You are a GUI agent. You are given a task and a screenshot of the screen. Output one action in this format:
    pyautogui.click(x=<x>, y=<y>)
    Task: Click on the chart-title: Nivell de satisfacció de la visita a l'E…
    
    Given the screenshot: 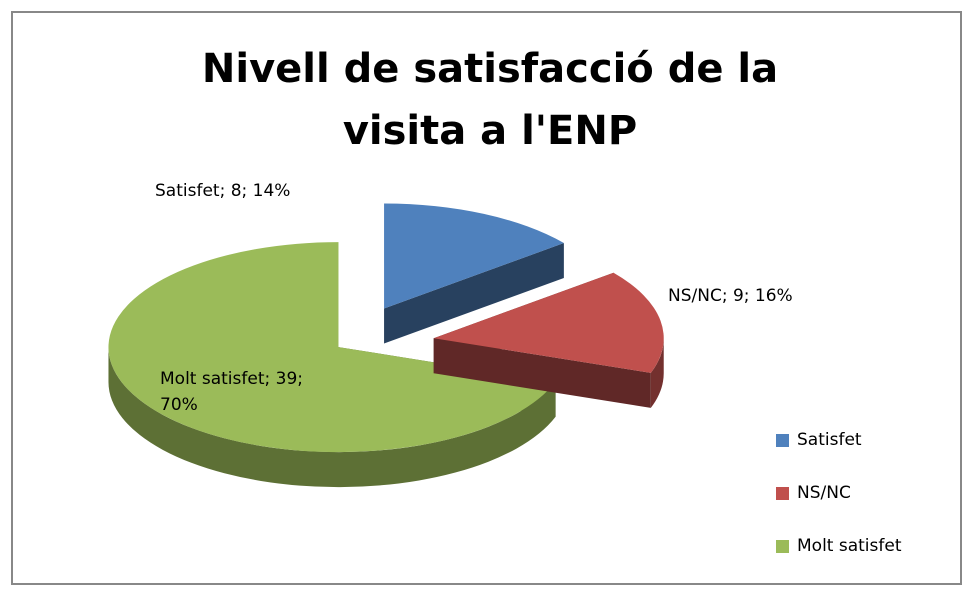 What is the action you would take?
    pyautogui.click(x=490, y=100)
    